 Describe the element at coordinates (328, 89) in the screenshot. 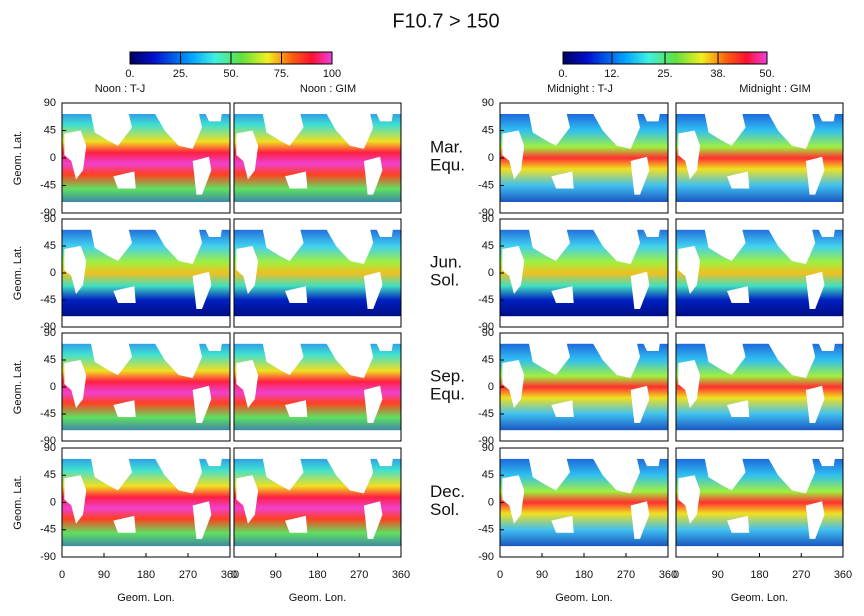

I see `column-label: Noon : GIM` at that location.